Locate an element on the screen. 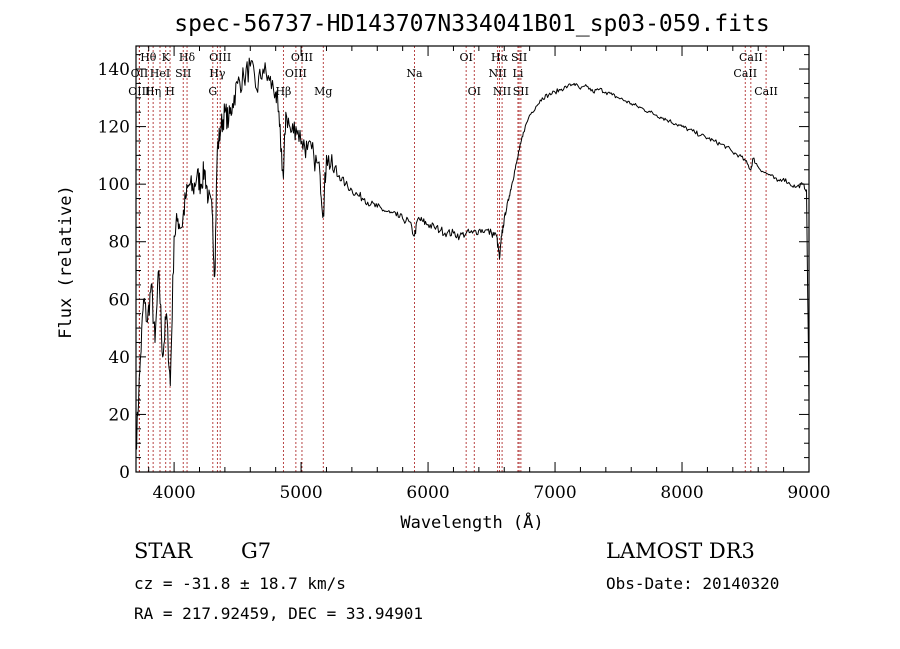 The height and width of the screenshot is (649, 900). x-tick-label: 7000 is located at coordinates (554, 493).